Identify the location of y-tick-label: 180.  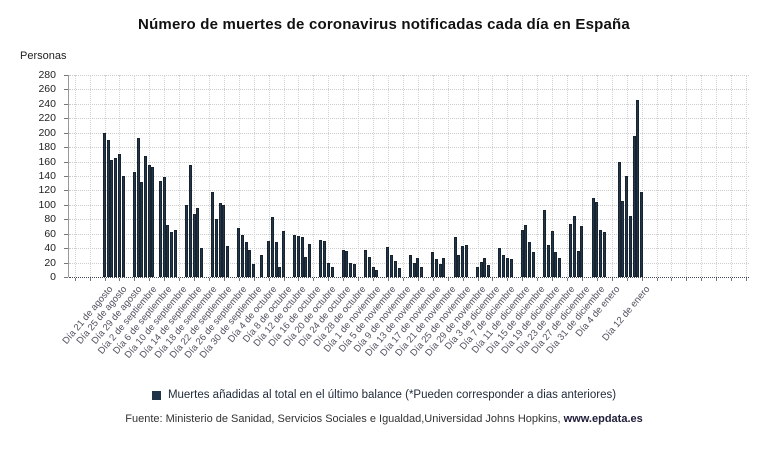
(47, 147).